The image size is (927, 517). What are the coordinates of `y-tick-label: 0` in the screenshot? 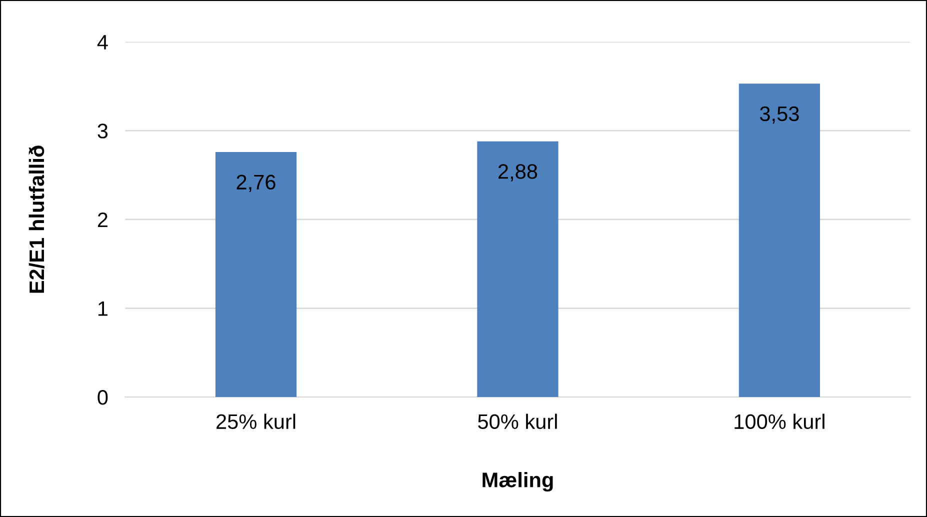 It's located at (103, 397).